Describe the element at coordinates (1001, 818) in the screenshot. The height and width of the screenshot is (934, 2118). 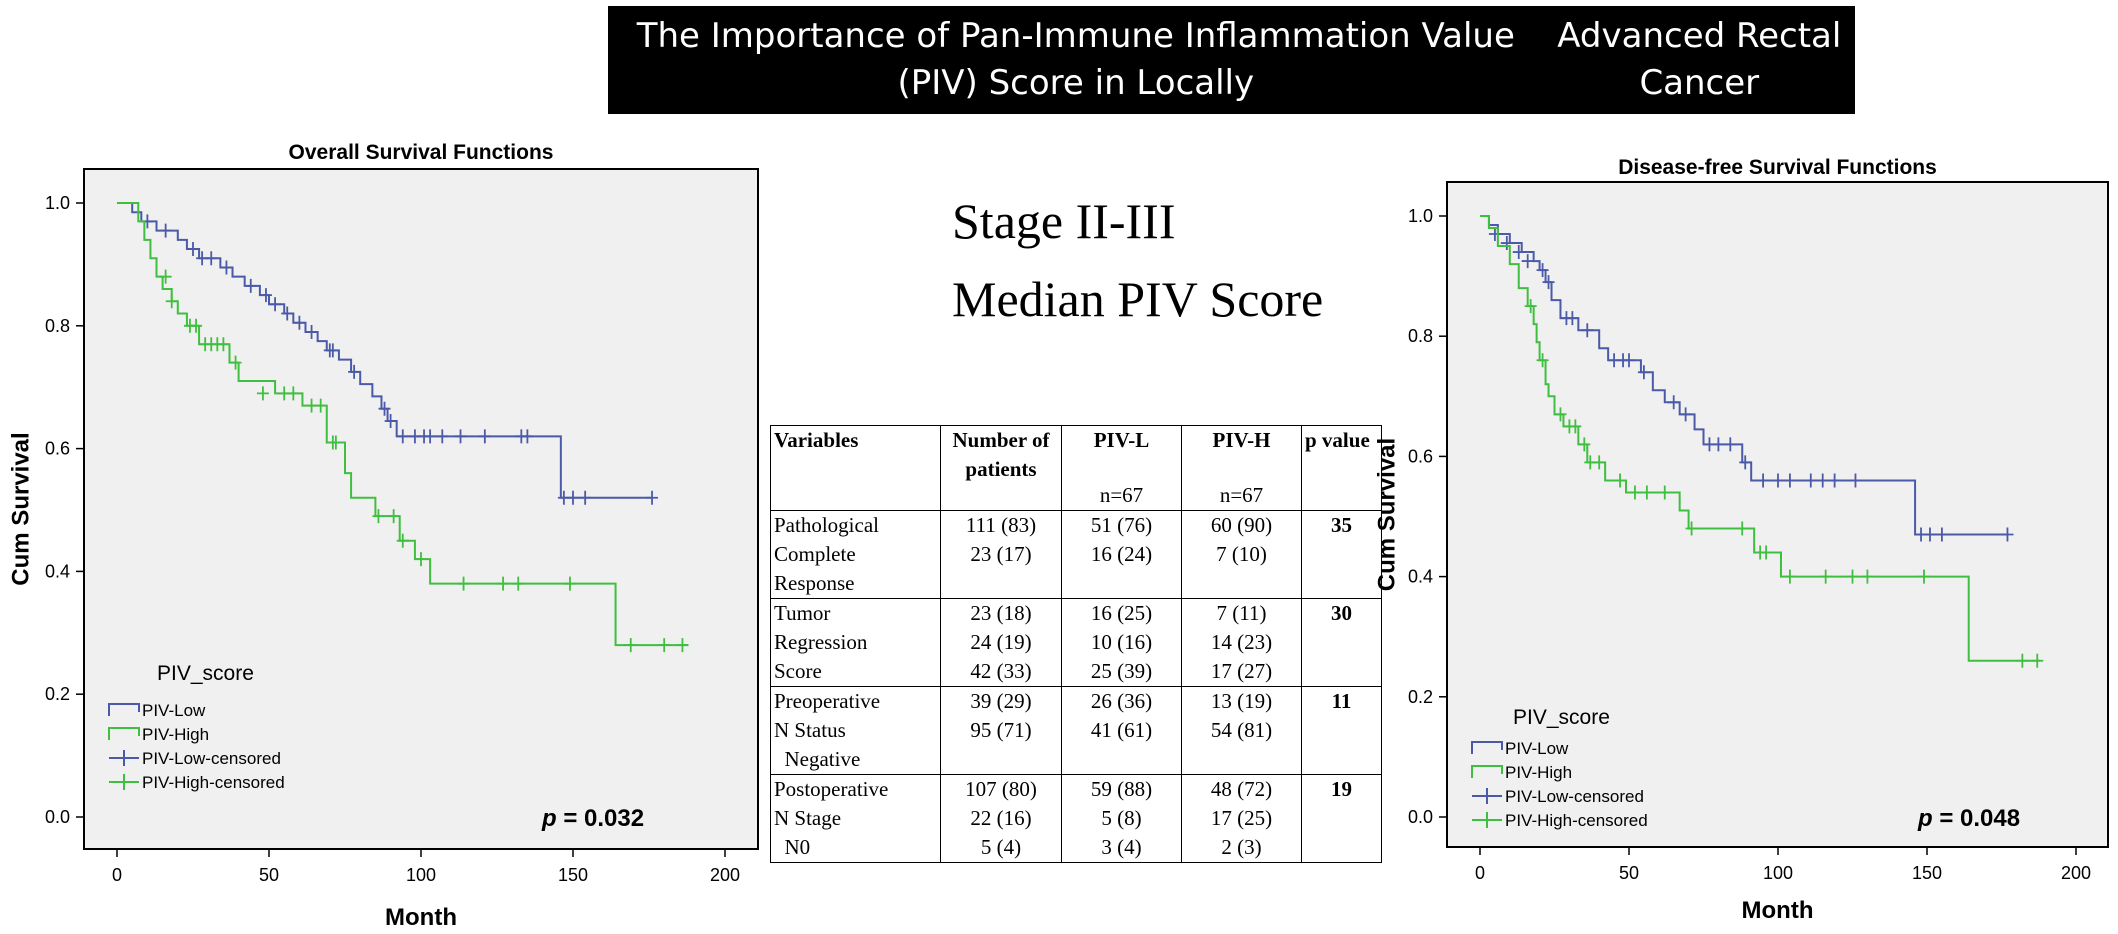
I see `row-number: 107 (80) 22 (16) 5 (4)` at that location.